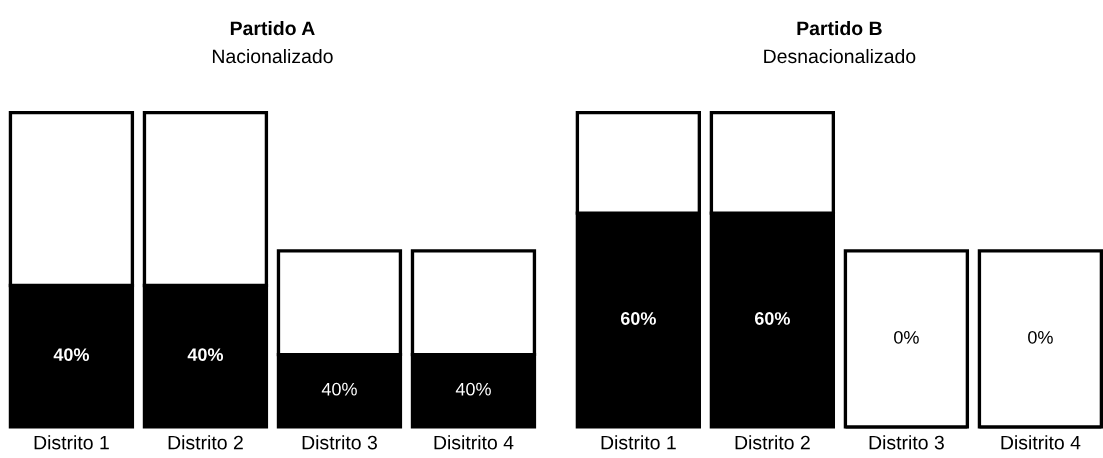  Describe the element at coordinates (272, 28) in the screenshot. I see `chart-title: Partido A` at that location.